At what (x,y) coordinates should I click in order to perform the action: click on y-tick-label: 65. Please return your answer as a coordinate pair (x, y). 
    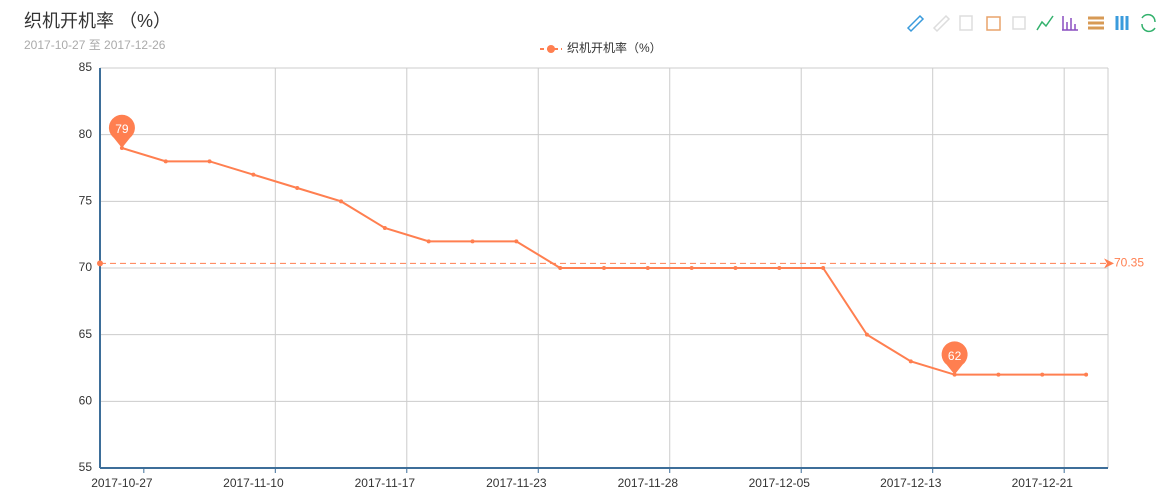
    Looking at the image, I should click on (86, 334).